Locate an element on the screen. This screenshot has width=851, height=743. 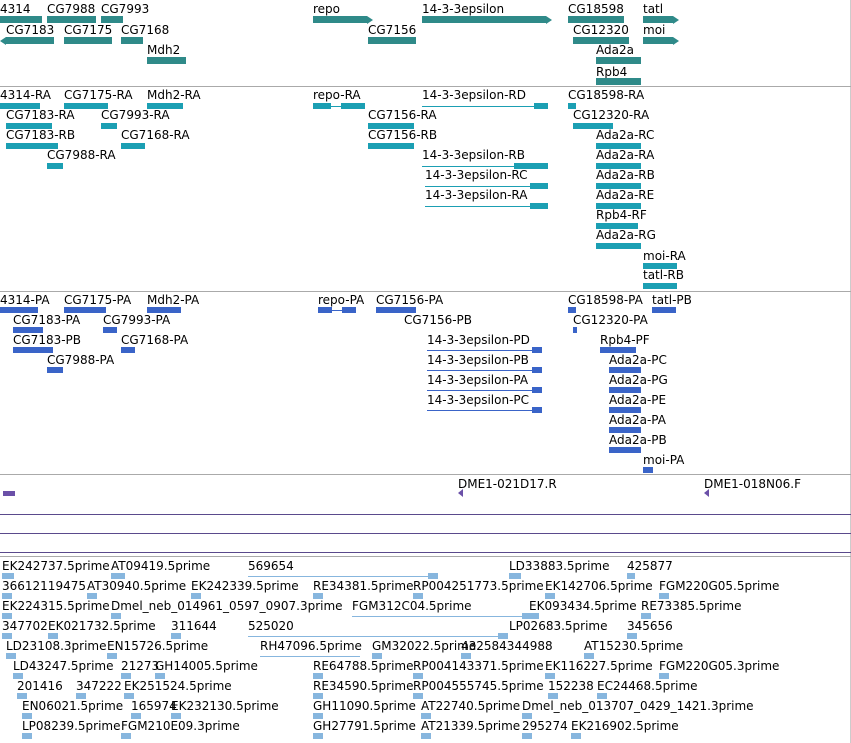
rna-label: CG7156-RA is located at coordinates (402, 115).